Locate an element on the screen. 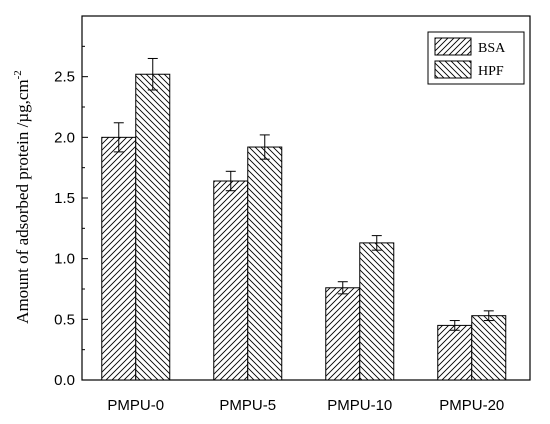 This screenshot has height=424, width=550. y-tick-label: 1.5 is located at coordinates (64, 198).